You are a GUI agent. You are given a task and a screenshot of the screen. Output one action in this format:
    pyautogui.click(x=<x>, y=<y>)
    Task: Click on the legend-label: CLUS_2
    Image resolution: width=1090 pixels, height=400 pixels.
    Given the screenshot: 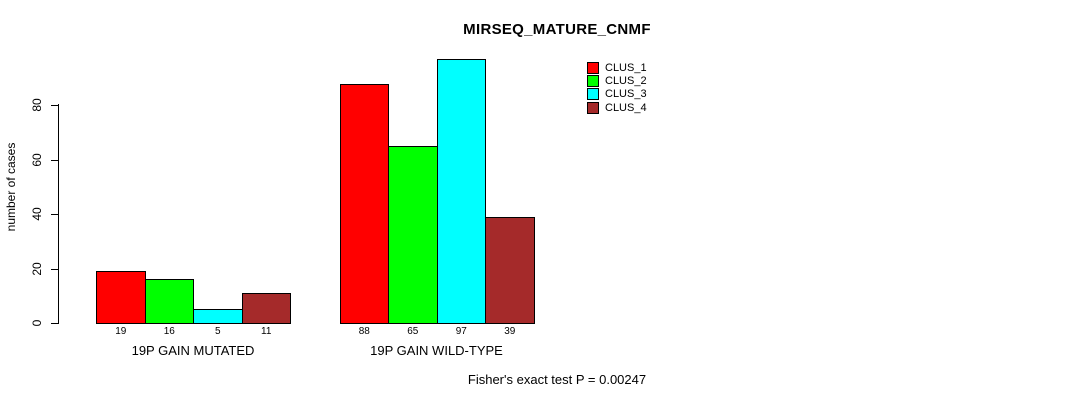 What is the action you would take?
    pyautogui.click(x=626, y=81)
    